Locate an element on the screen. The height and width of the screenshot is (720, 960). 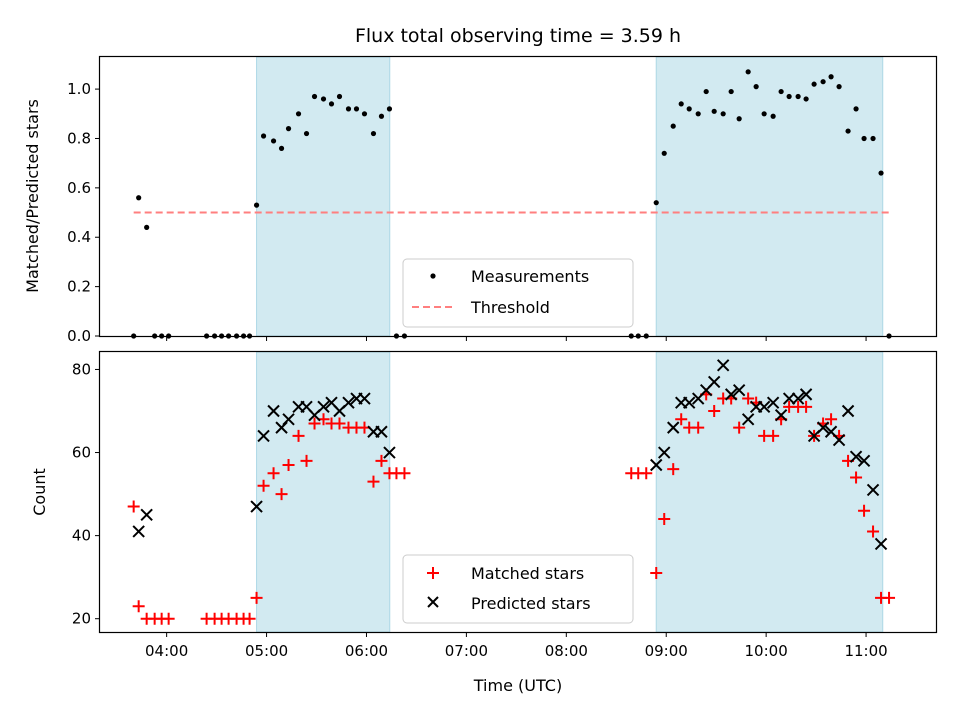
count-y-tick-label: 60 is located at coordinates (81, 453).